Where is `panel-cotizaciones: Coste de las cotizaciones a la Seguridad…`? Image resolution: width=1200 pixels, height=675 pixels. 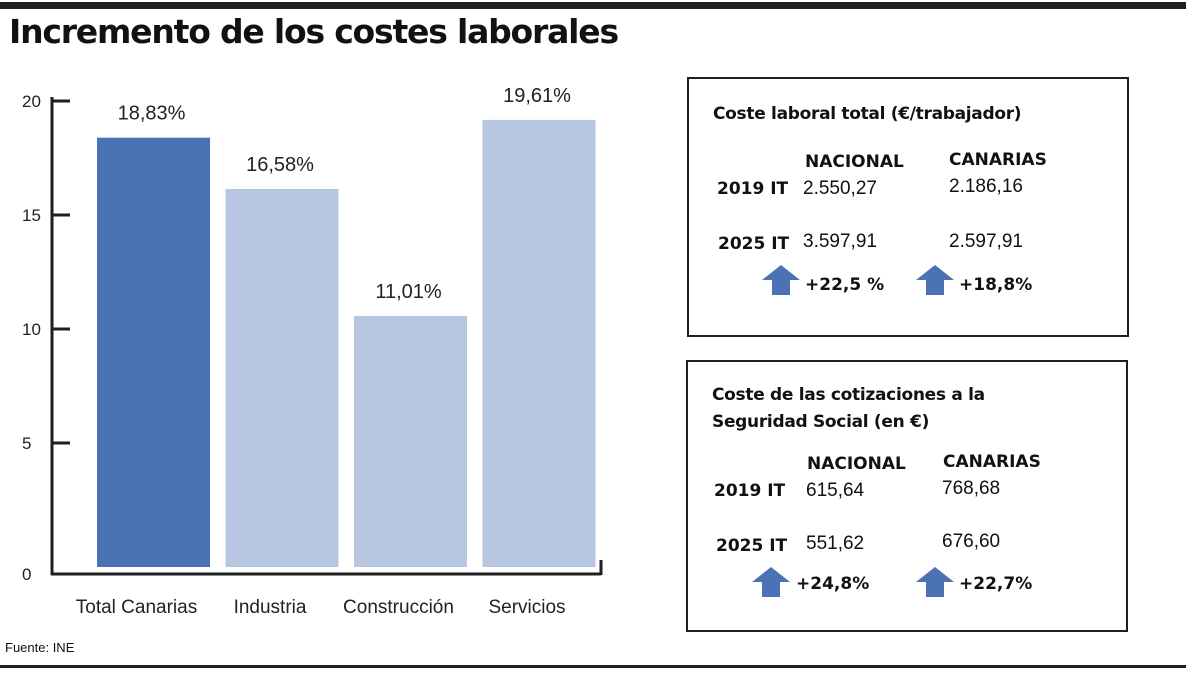
panel-cotizaciones: Coste de las cotizaciones a la Seguridad… is located at coordinates (907, 496).